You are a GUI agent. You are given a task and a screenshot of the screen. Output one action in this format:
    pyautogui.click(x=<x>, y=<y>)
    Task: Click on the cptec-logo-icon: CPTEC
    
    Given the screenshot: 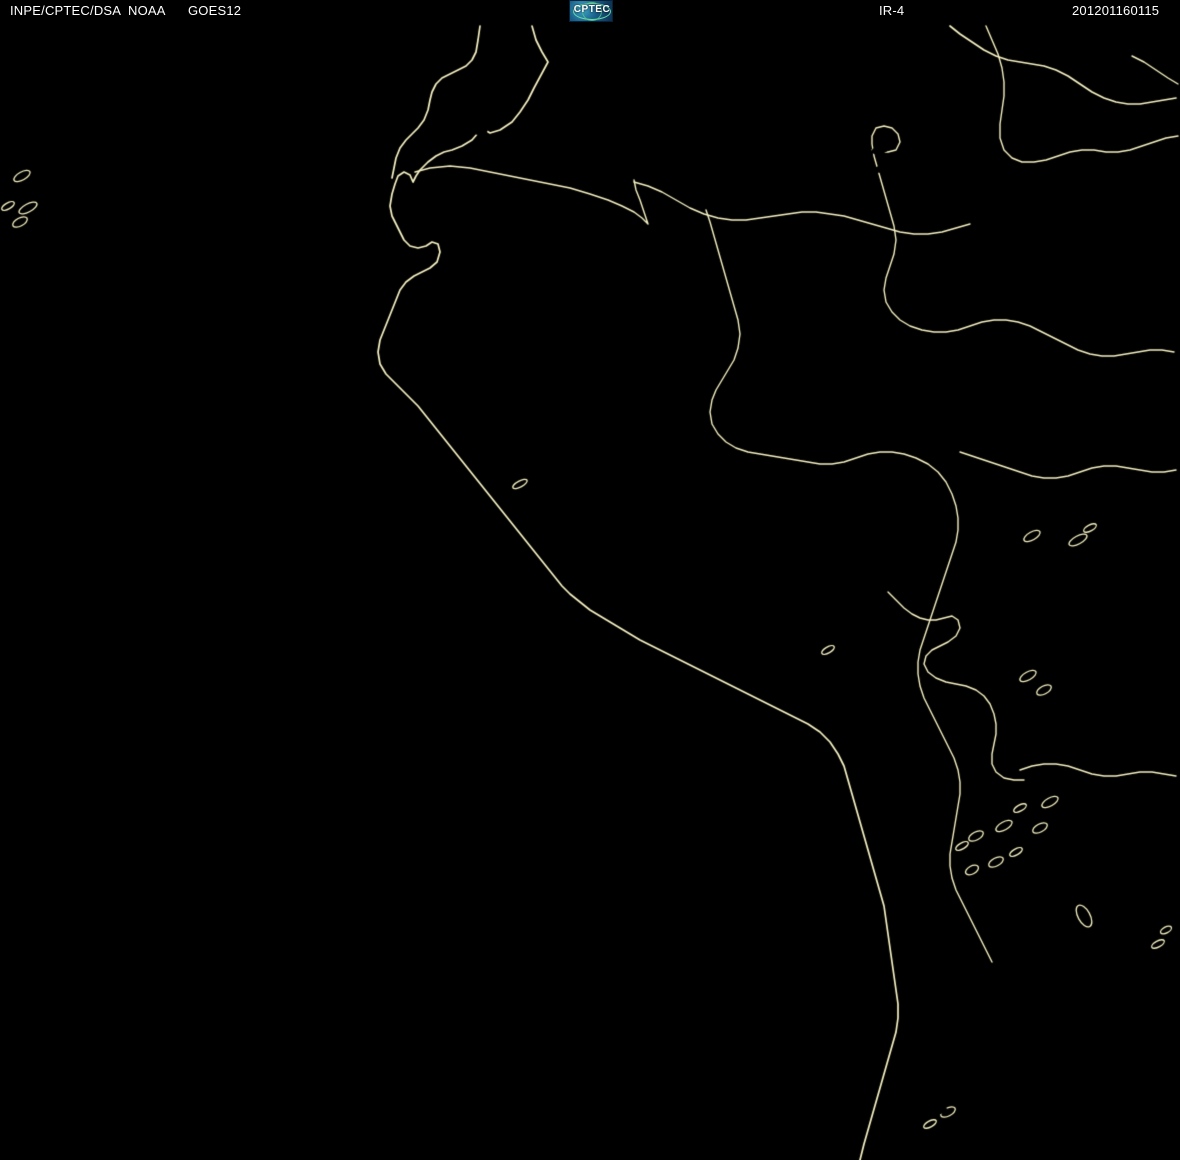 What is the action you would take?
    pyautogui.click(x=591, y=11)
    